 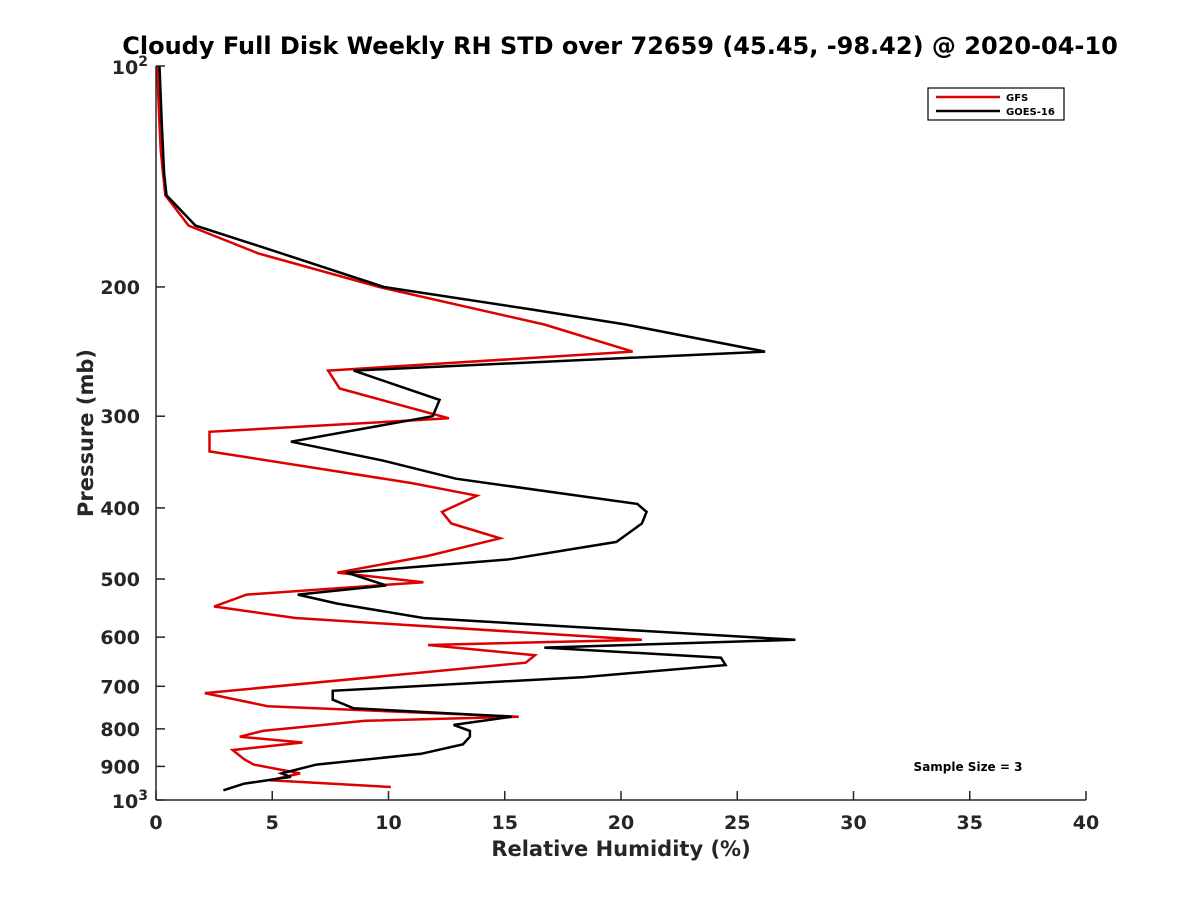 I want to click on x-tick-label: 30, so click(x=853, y=823).